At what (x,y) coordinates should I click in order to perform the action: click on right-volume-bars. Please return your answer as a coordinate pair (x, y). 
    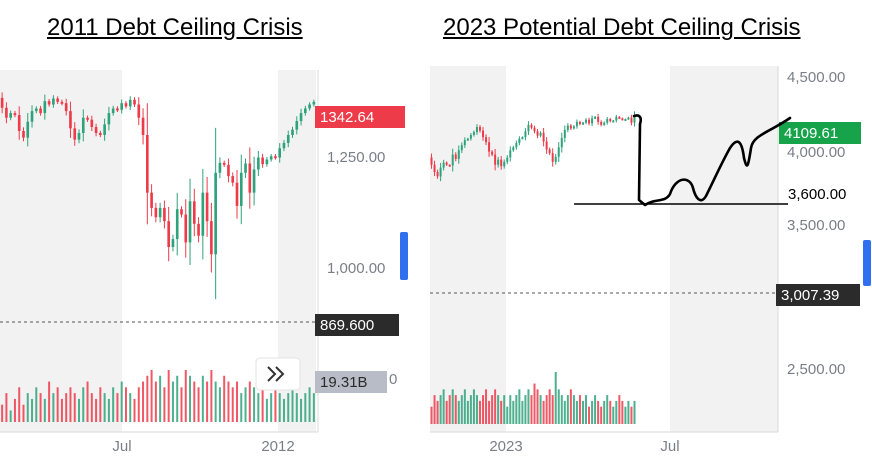
    Looking at the image, I should click on (533, 398).